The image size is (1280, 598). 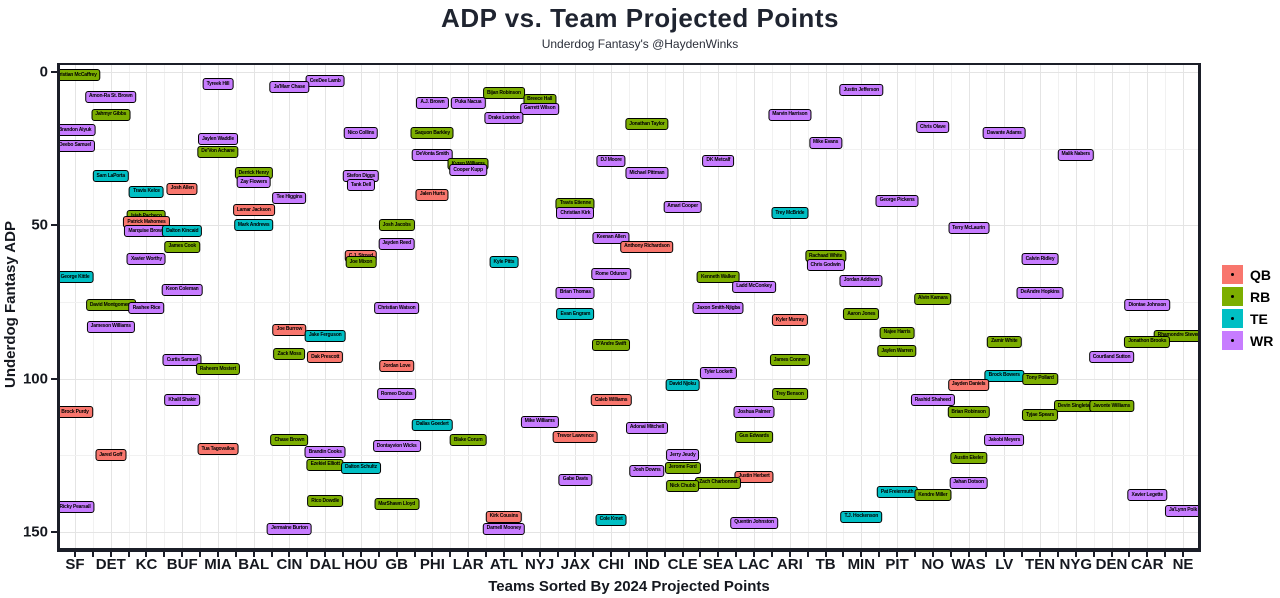 What do you see at coordinates (182, 246) in the screenshot?
I see `player-label: James Cook` at bounding box center [182, 246].